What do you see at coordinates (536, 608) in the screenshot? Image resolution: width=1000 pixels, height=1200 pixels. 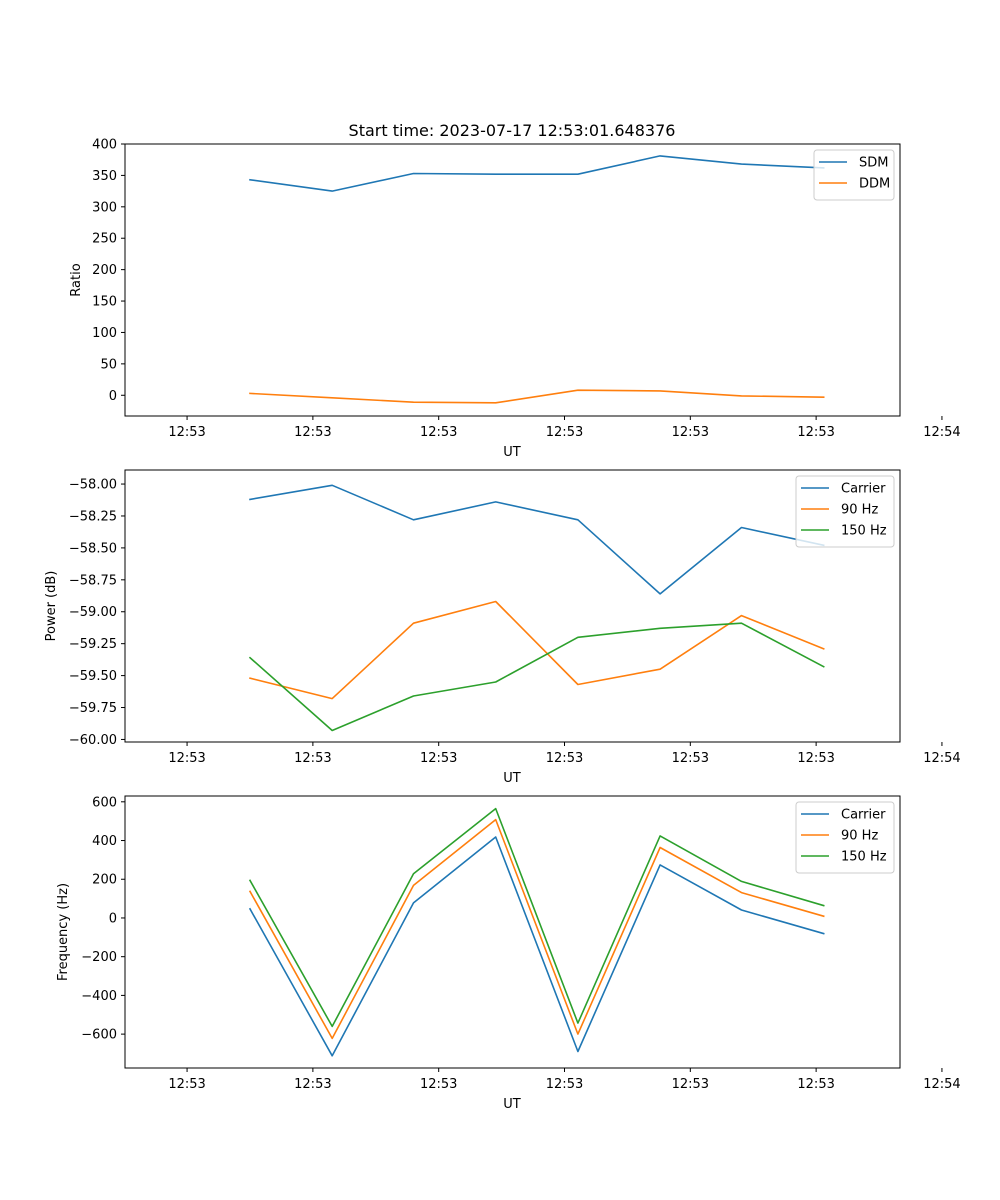 I see `power-plot-area` at bounding box center [536, 608].